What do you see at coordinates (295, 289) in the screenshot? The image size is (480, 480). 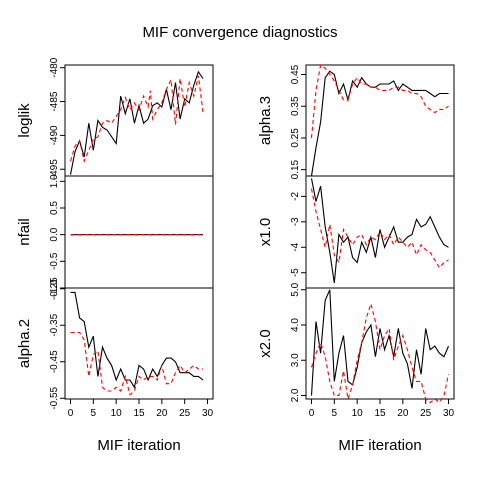 I see `y-tick-label: 5.0` at bounding box center [295, 289].